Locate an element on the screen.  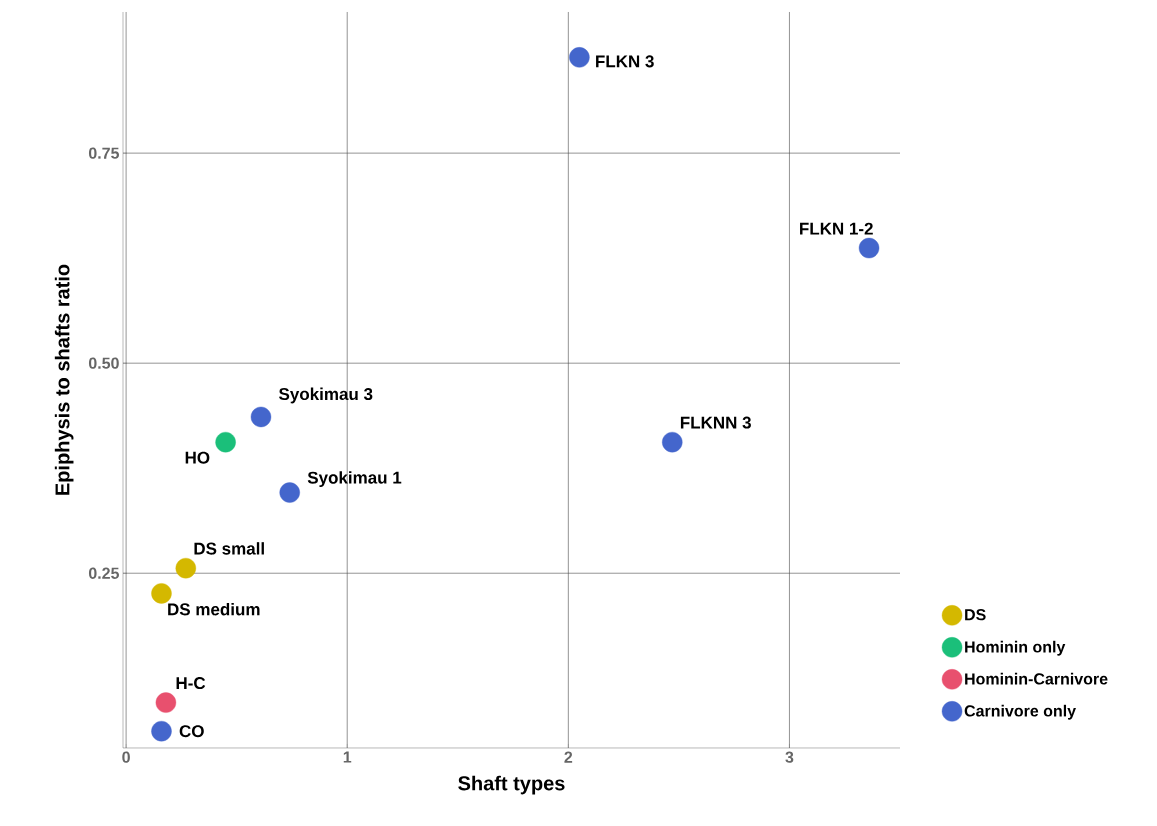
legend-label: Hominin-Carnivore is located at coordinates (1036, 678).